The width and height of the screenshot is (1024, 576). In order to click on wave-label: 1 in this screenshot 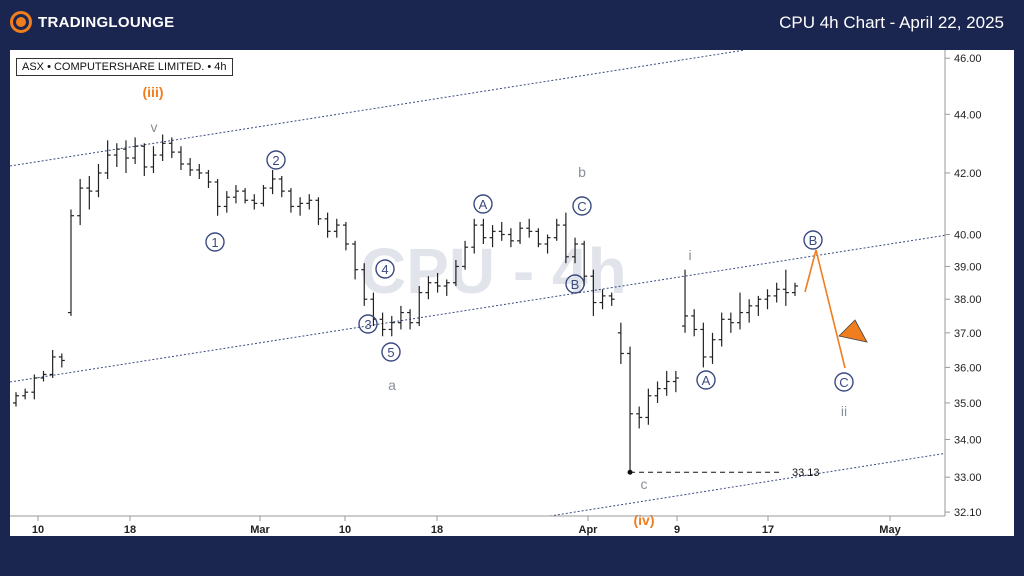, I will do `click(215, 242)`.